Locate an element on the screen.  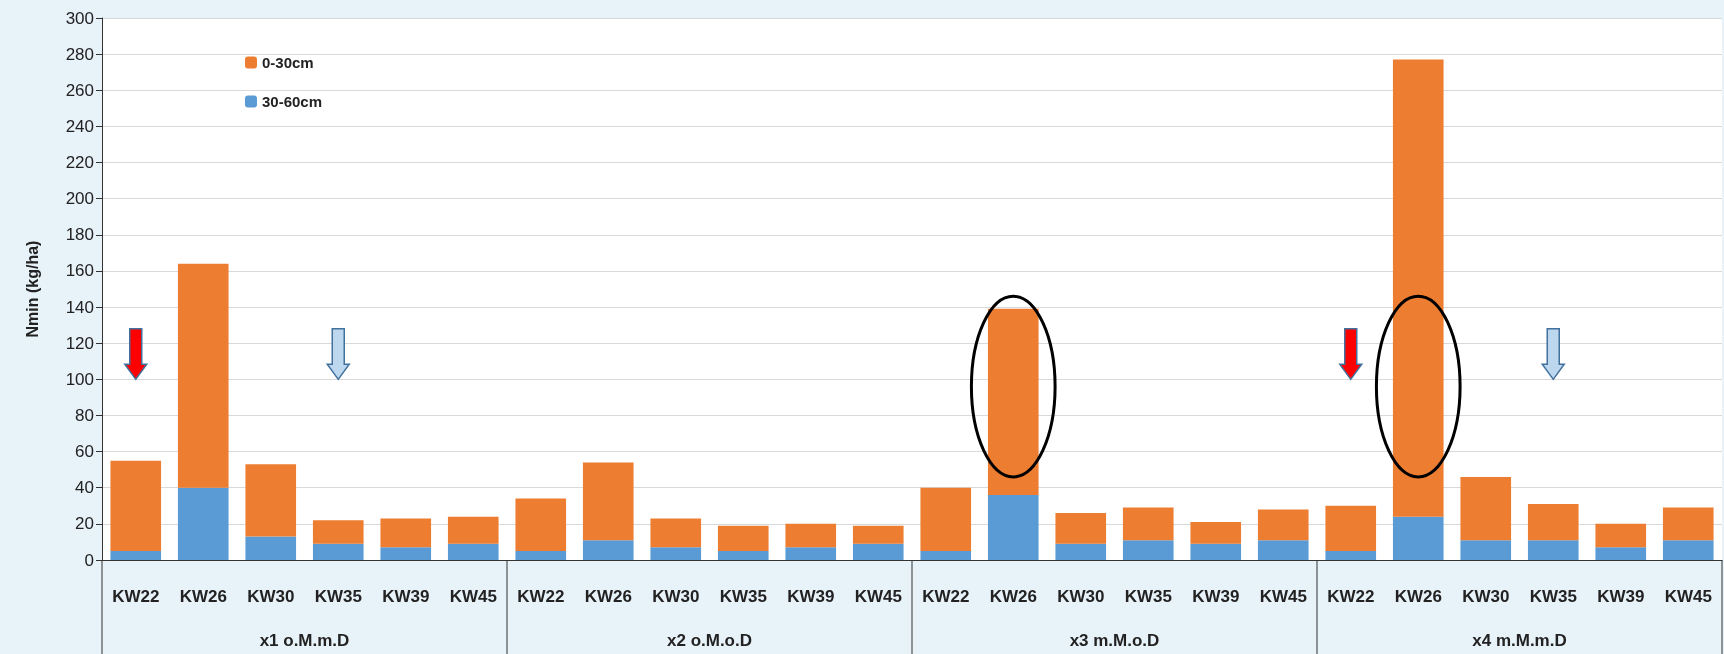
y-tick-label: 40 is located at coordinates (84, 488).